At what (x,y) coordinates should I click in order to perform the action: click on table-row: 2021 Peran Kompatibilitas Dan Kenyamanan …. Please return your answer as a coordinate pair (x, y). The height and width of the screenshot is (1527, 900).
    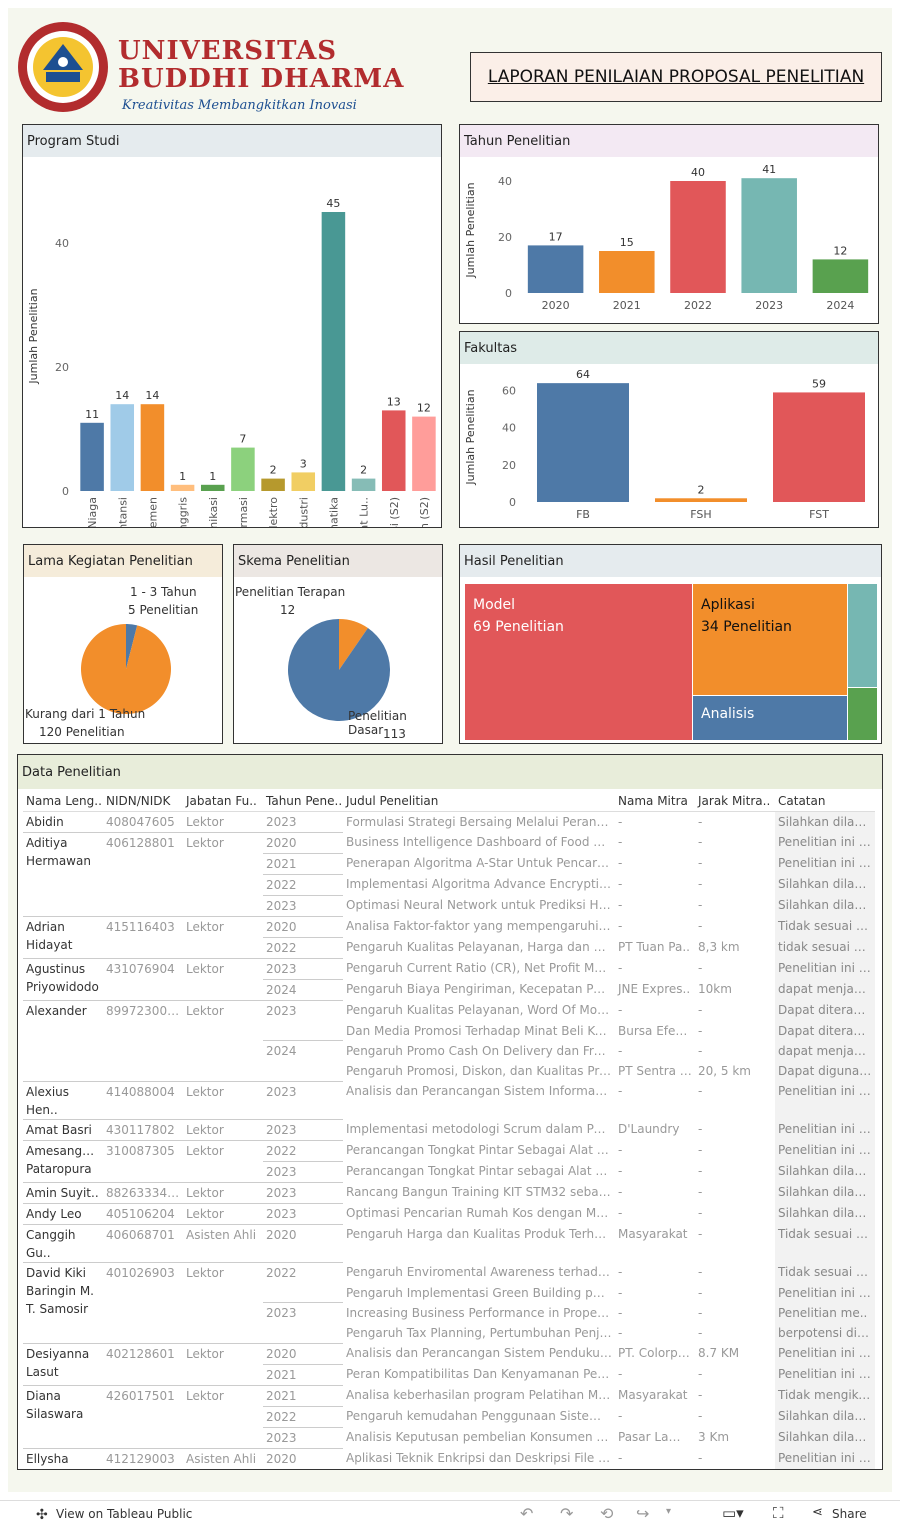
    Looking at the image, I should click on (449, 1374).